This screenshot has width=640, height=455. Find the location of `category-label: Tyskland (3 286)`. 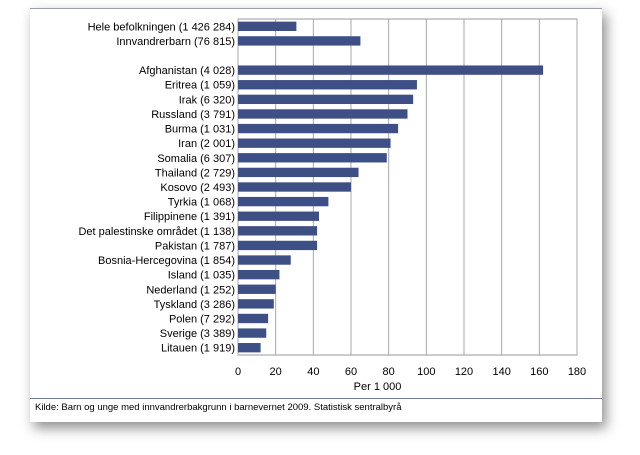

category-label: Tyskland (3 286) is located at coordinates (194, 305).